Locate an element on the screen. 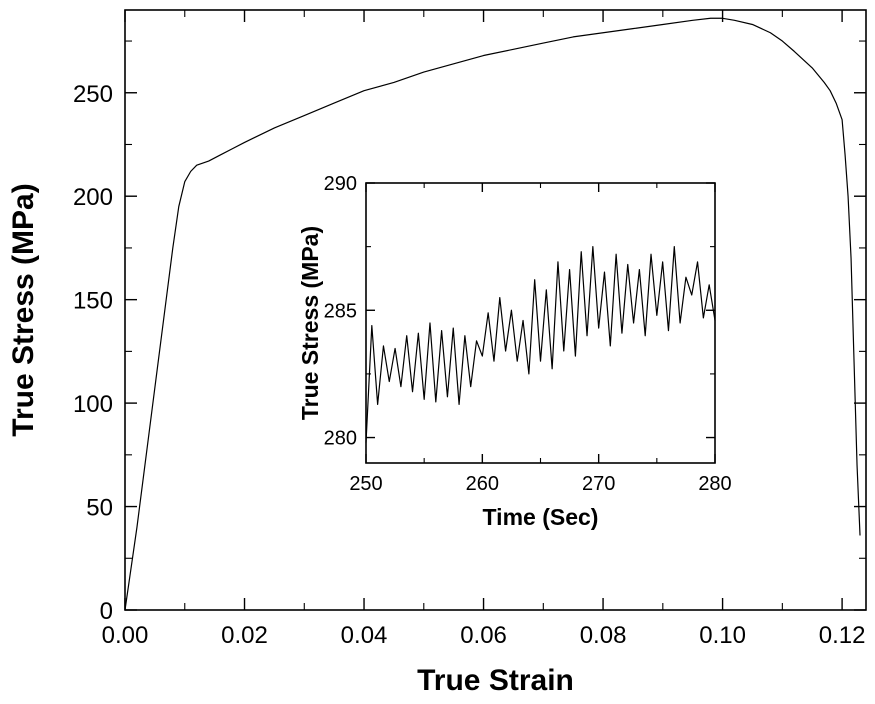 The image size is (875, 704). y-tick-label: 250 is located at coordinates (93, 94).